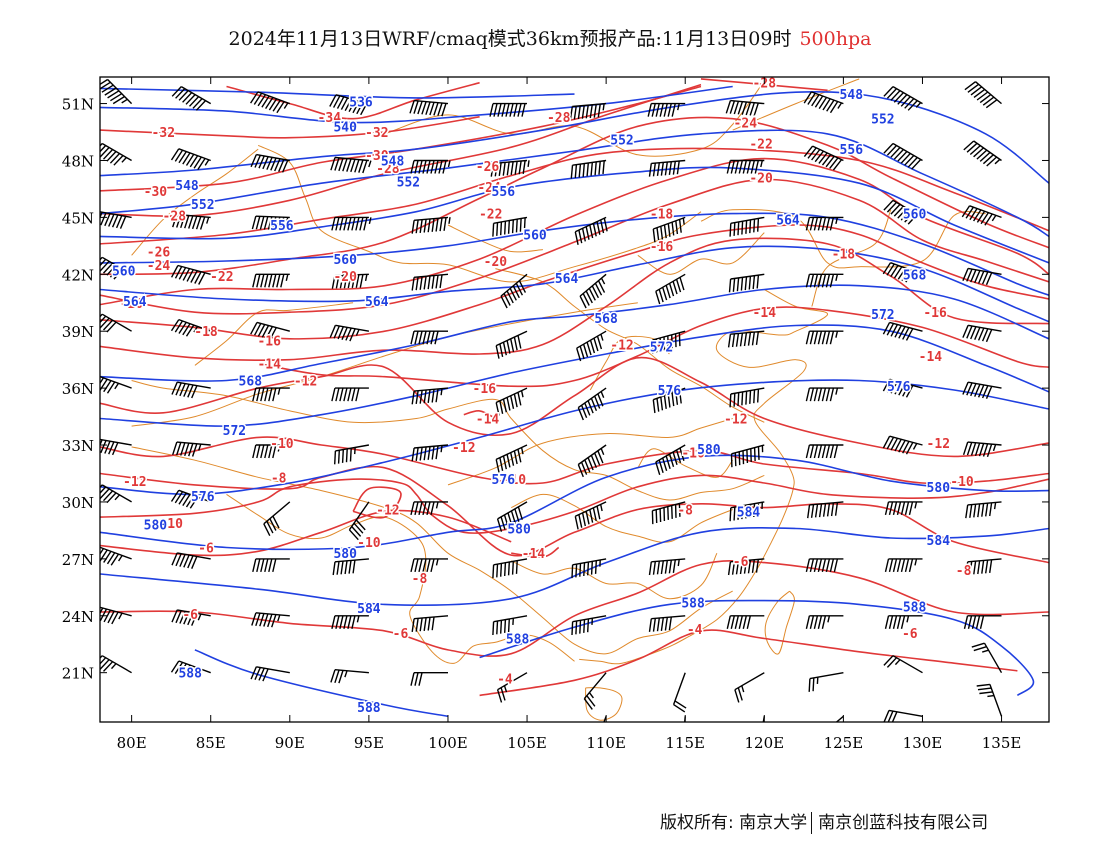  What do you see at coordinates (408, 182) in the screenshot?
I see `height-label: 552` at bounding box center [408, 182].